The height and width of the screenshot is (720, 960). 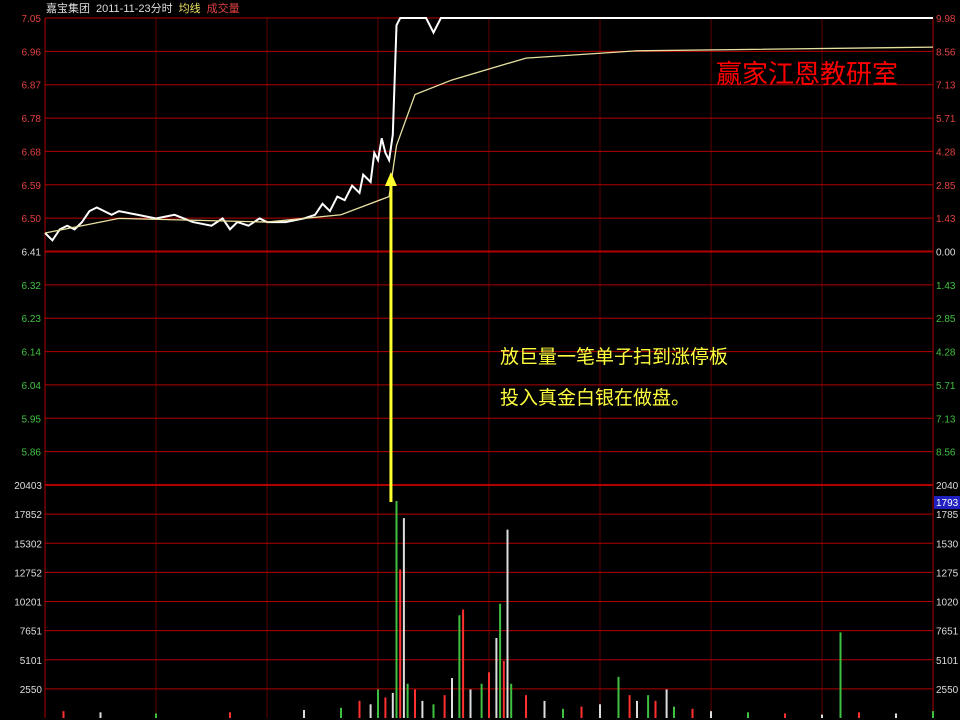 I want to click on arrow-head-icon, so click(x=390, y=179).